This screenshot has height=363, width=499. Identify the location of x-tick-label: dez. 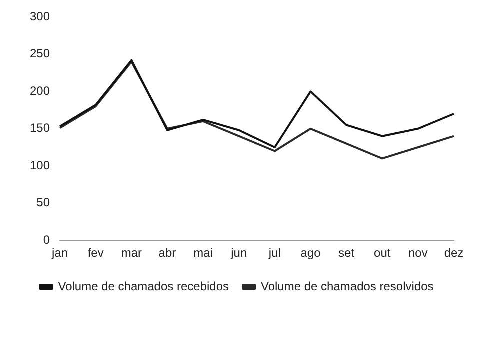
(454, 253).